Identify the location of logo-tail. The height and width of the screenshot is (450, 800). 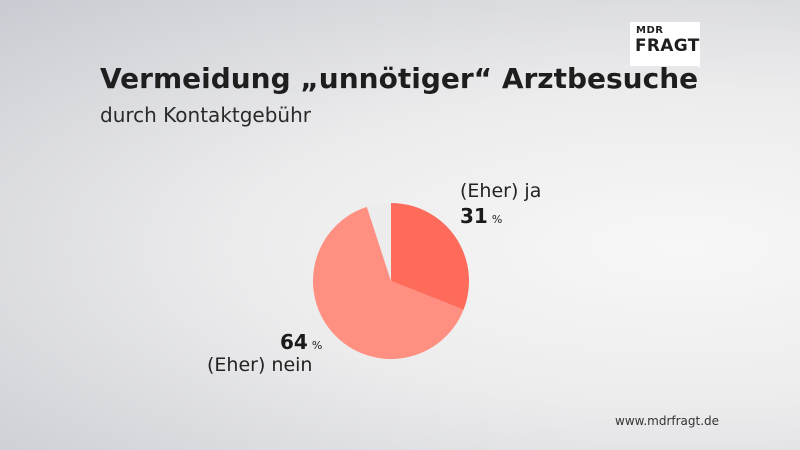
(695, 64).